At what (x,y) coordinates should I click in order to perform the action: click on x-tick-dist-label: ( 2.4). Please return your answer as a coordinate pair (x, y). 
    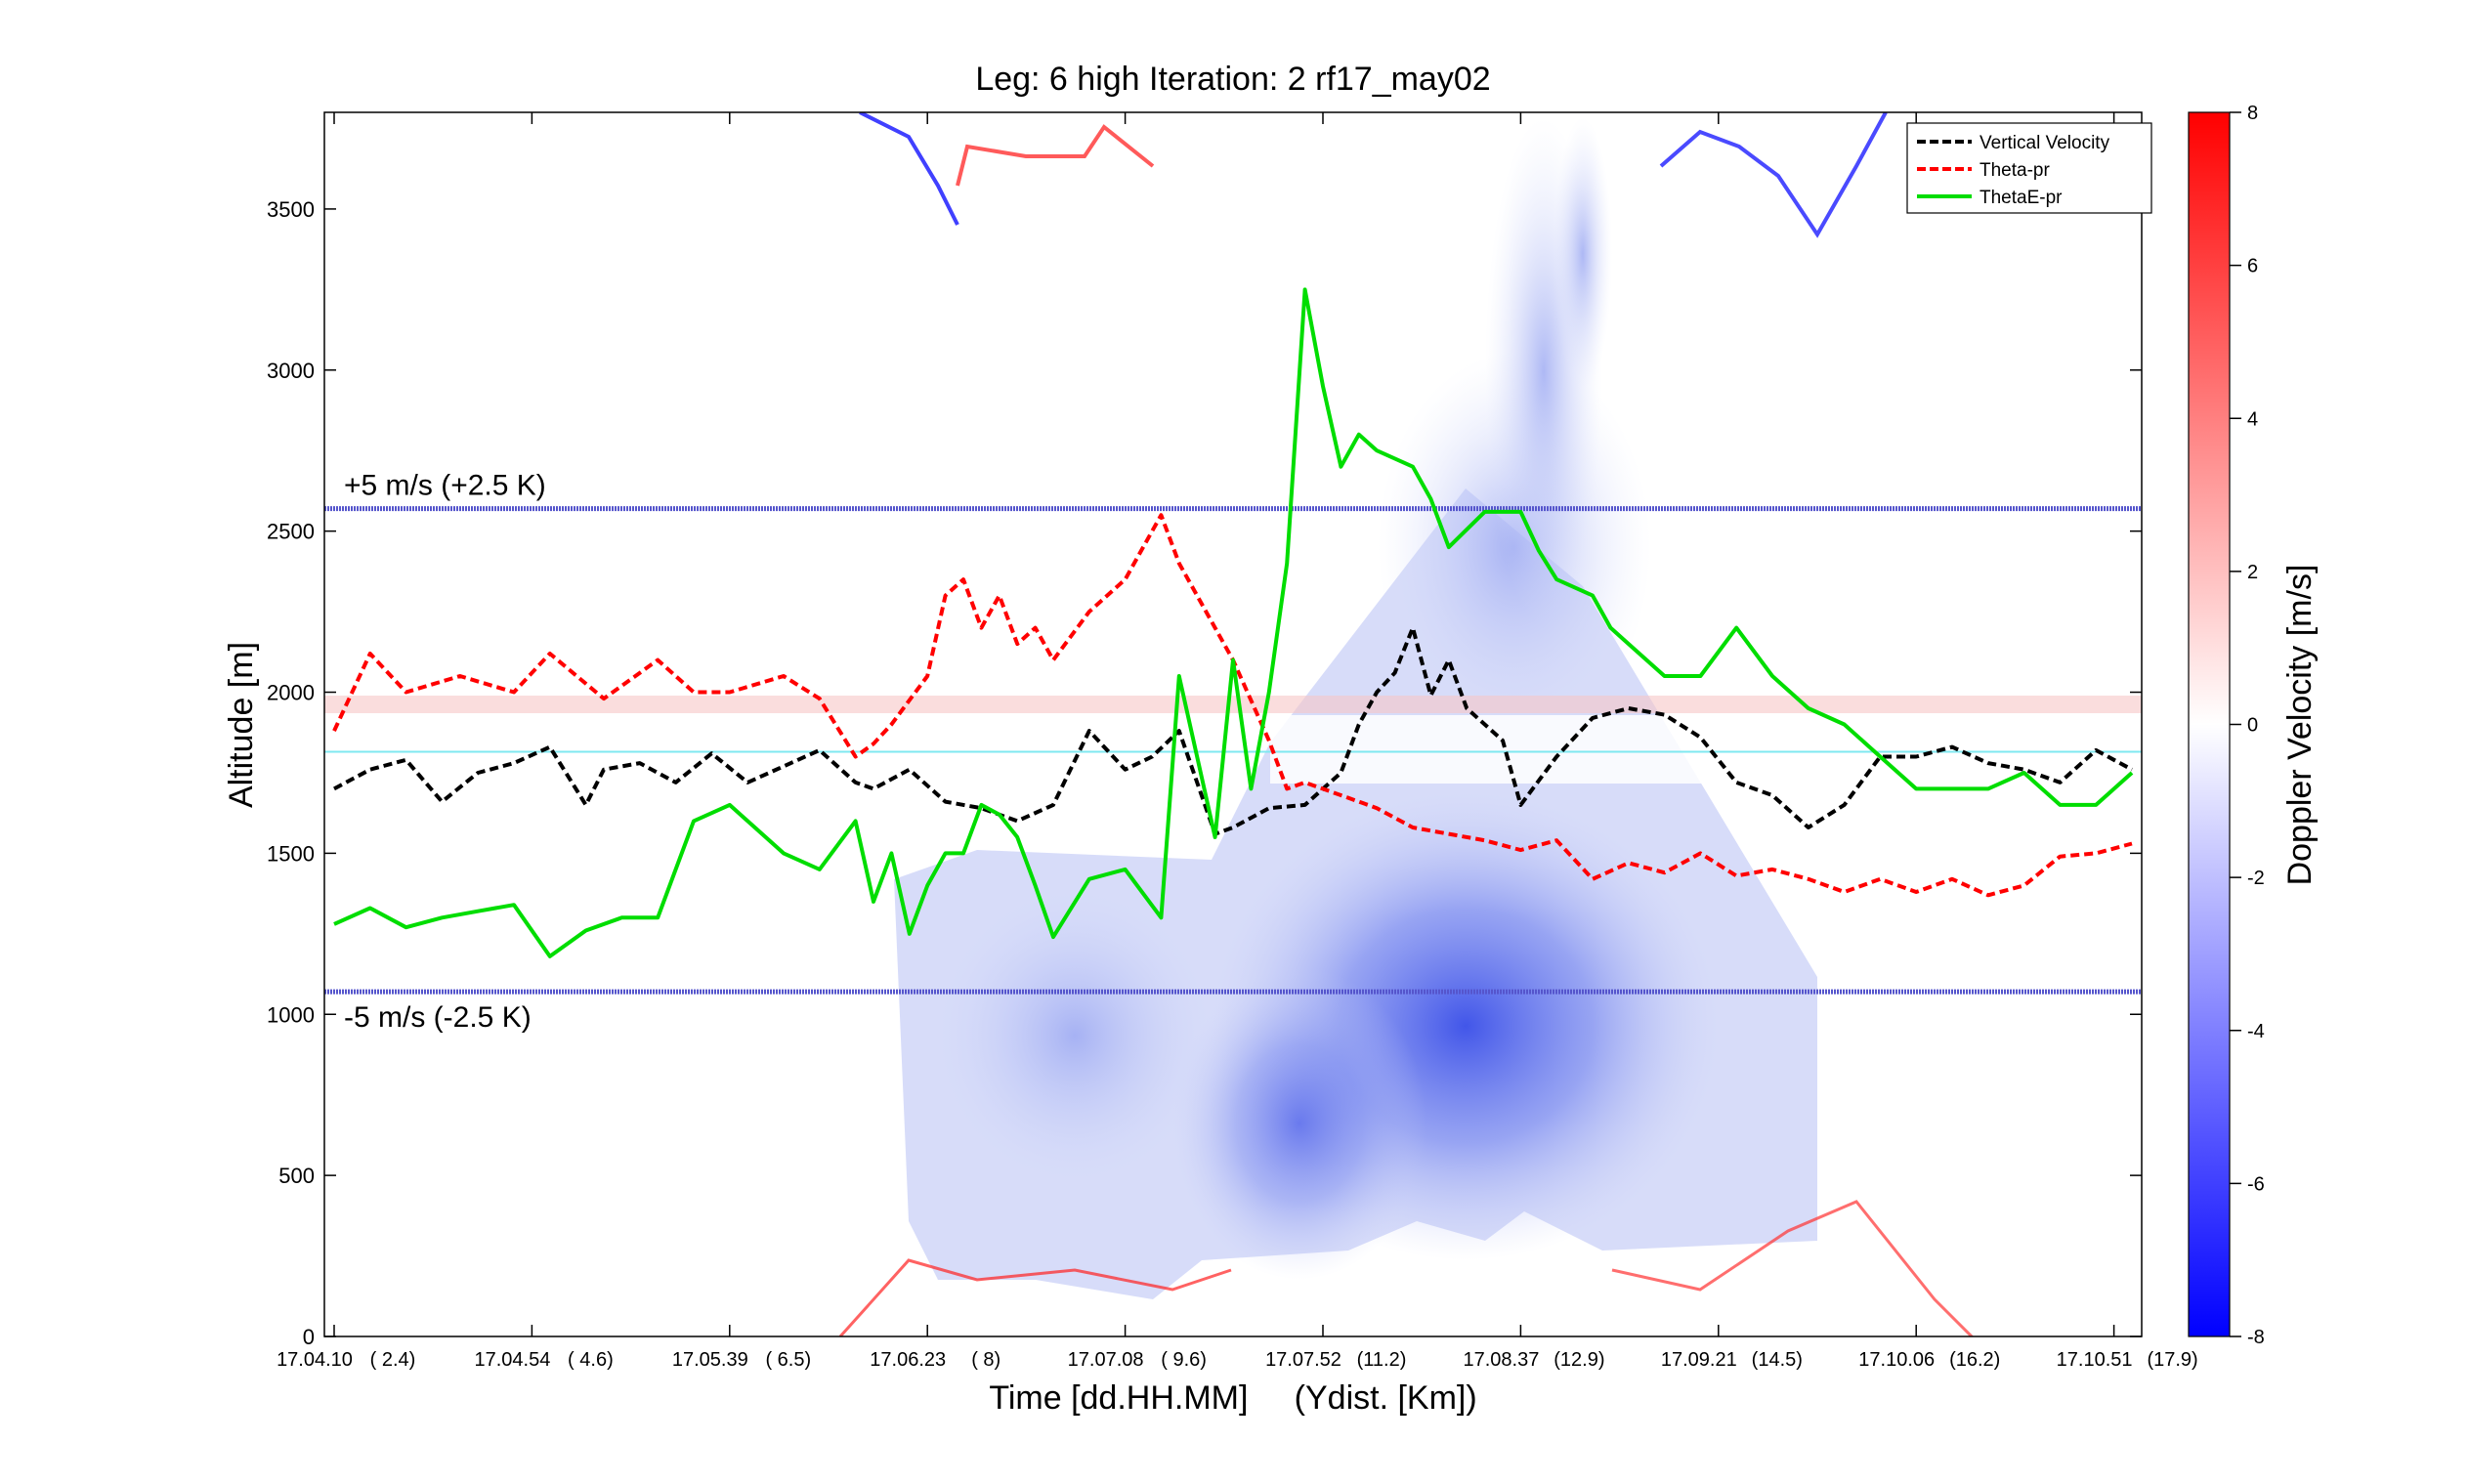
    Looking at the image, I should click on (393, 1360).